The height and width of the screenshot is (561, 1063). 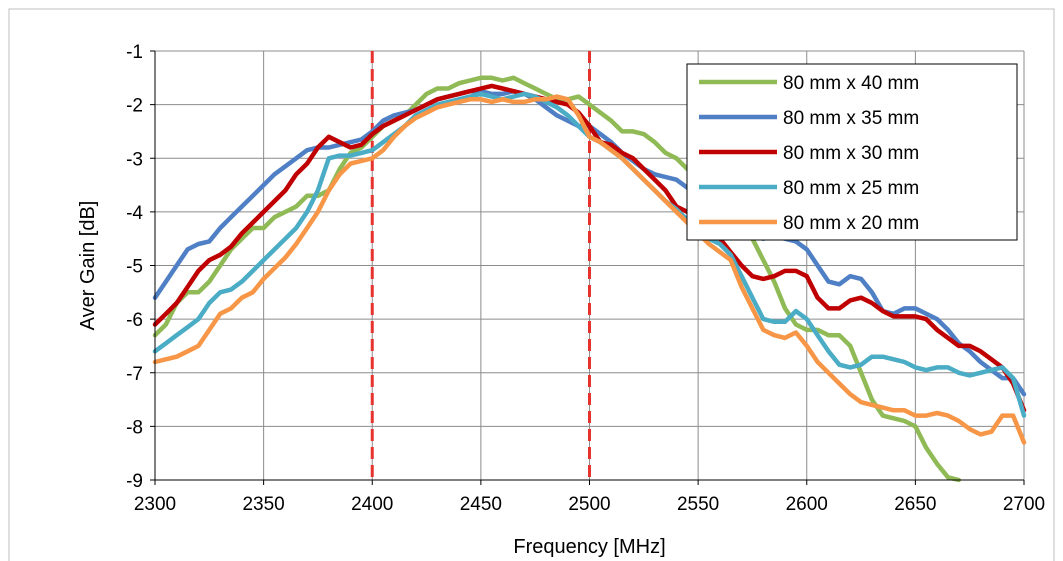 I want to click on x-tick-label: 2450, so click(x=481, y=504).